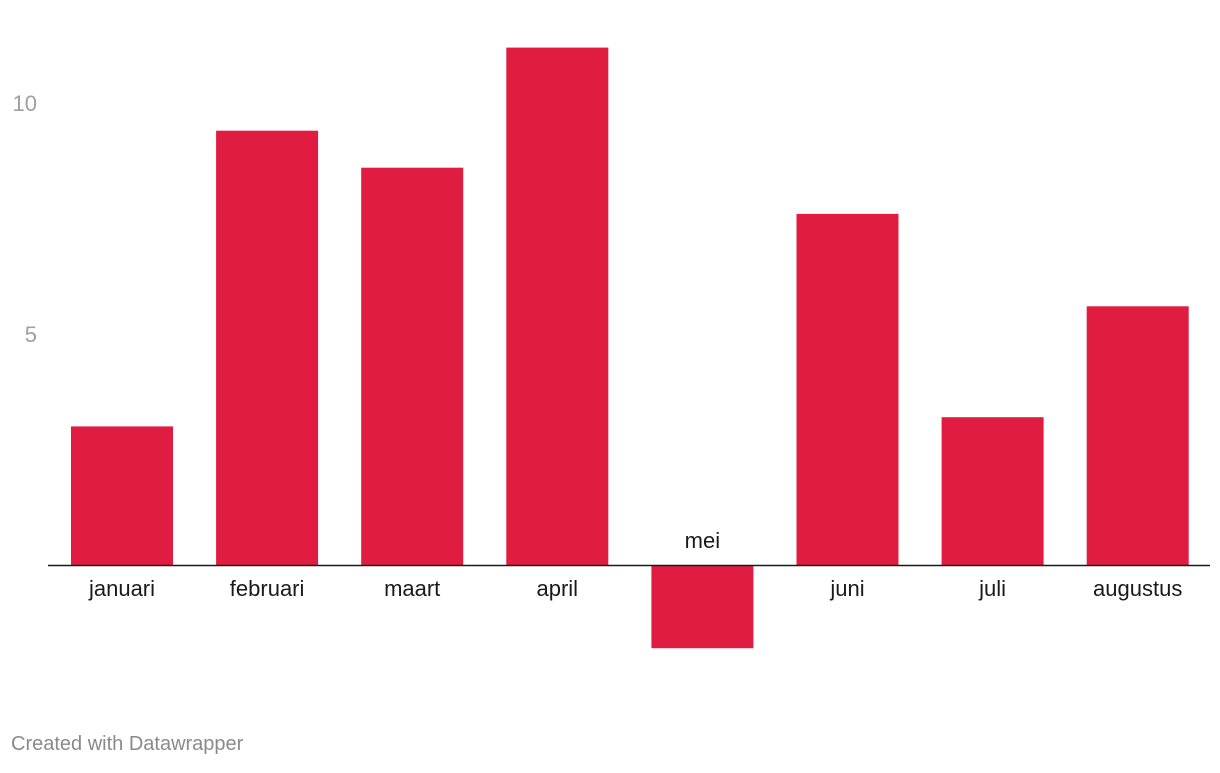  I want to click on bar-mei, so click(702, 607).